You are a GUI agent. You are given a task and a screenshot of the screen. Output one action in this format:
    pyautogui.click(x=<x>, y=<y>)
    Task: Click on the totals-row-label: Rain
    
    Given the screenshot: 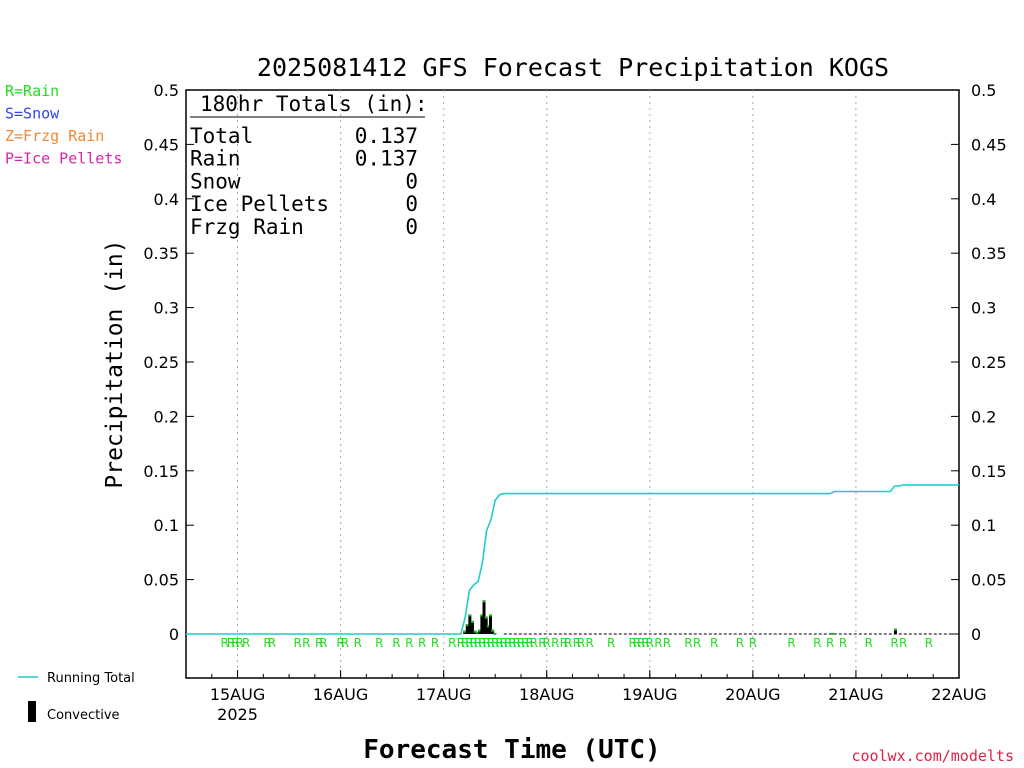 What is the action you would take?
    pyautogui.click(x=215, y=159)
    